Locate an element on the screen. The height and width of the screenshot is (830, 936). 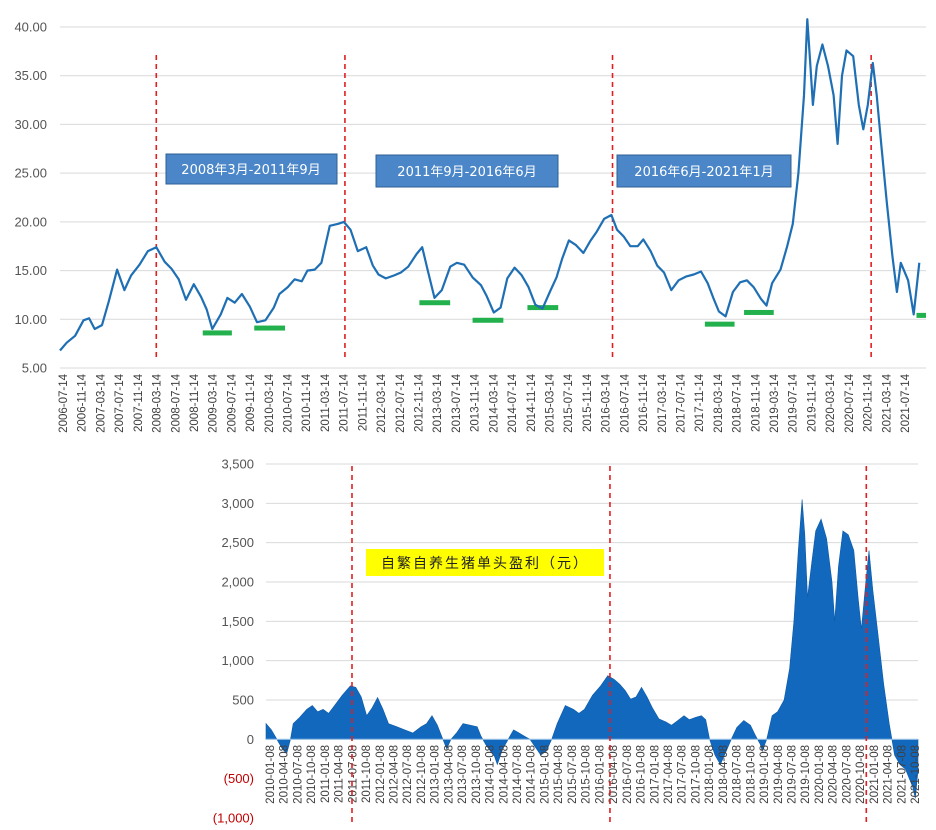
profit-x-tick: 2018-04-08 is located at coordinates (724, 774).